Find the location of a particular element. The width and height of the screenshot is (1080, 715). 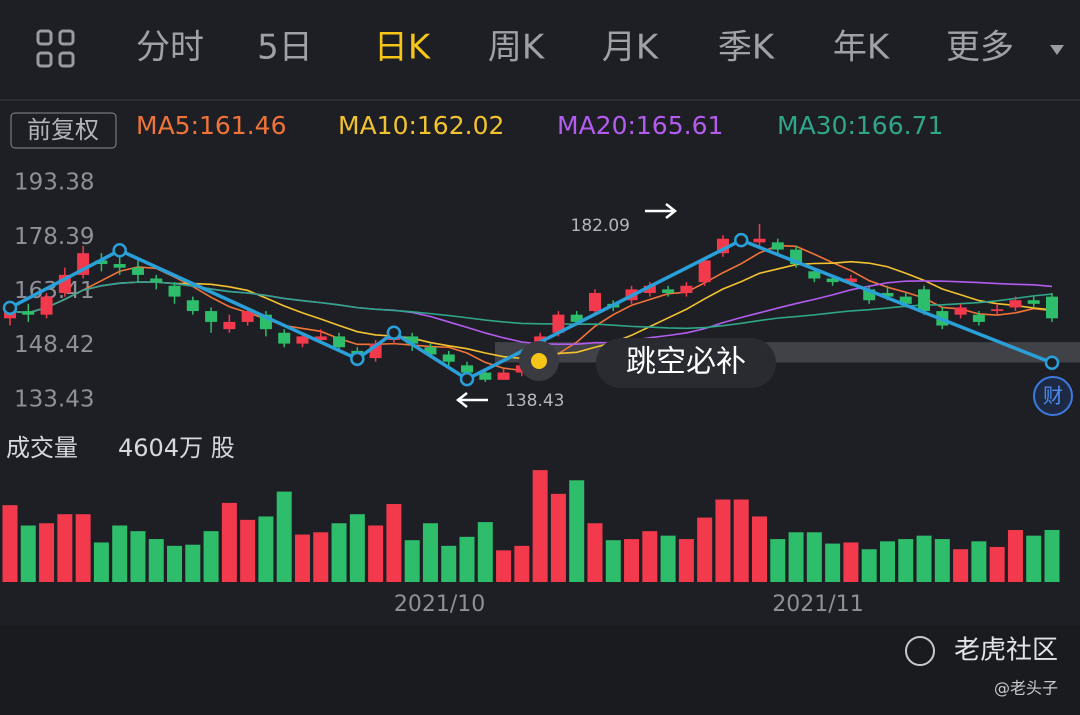

gap-band is located at coordinates (787, 352).